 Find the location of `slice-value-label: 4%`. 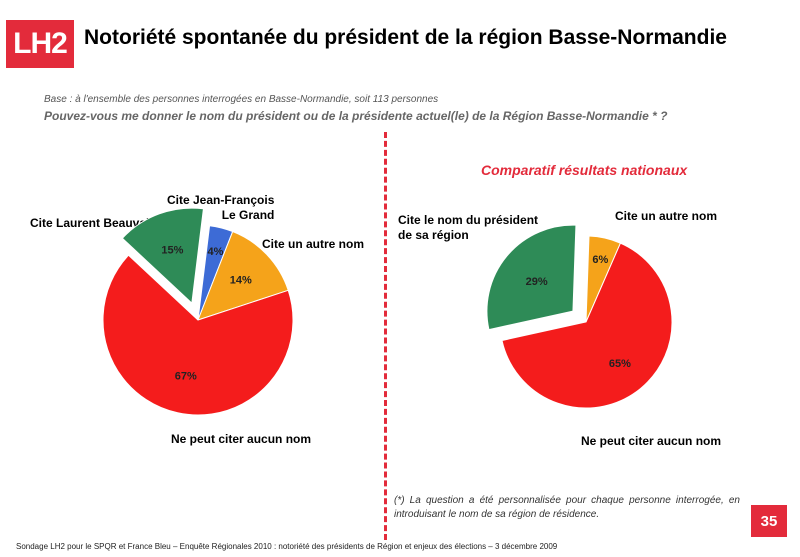

slice-value-label: 4% is located at coordinates (216, 252).